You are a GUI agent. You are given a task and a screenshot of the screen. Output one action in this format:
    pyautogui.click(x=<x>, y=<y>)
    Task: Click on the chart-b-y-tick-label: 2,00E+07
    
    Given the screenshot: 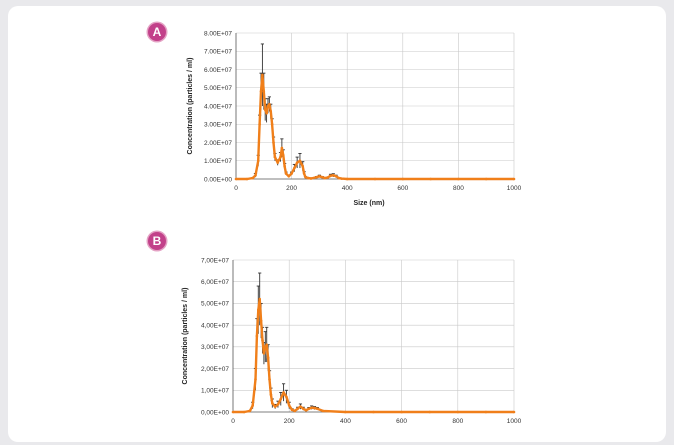 What is the action you would take?
    pyautogui.click(x=215, y=369)
    